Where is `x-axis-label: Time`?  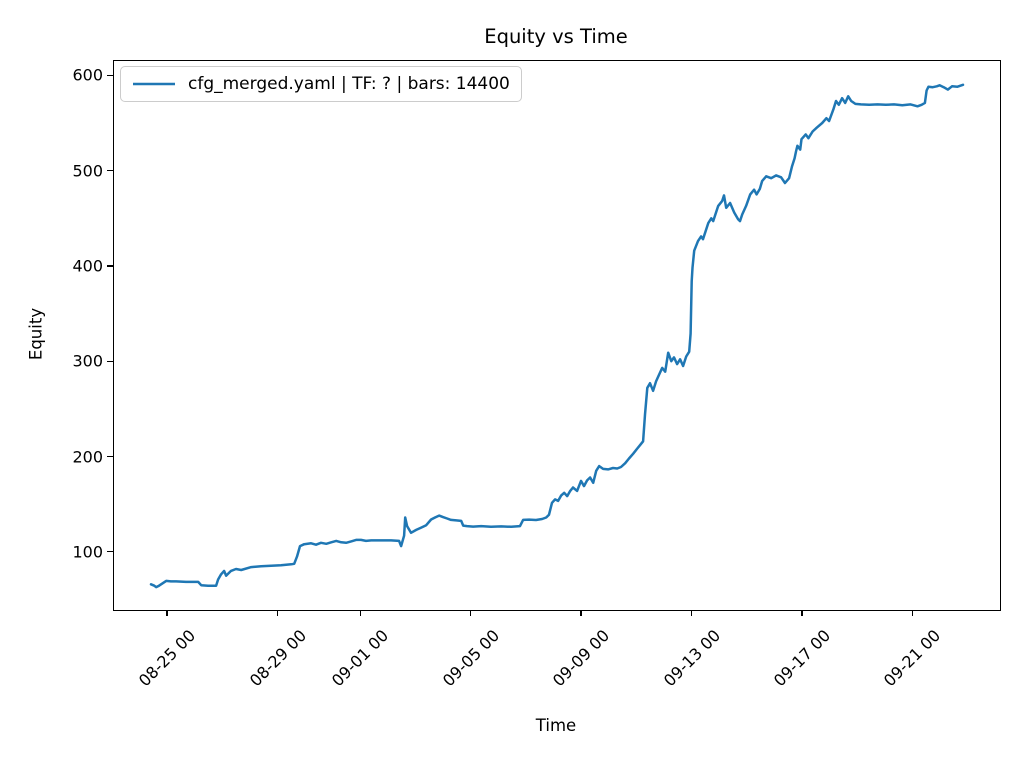
x-axis-label: Time is located at coordinates (556, 725).